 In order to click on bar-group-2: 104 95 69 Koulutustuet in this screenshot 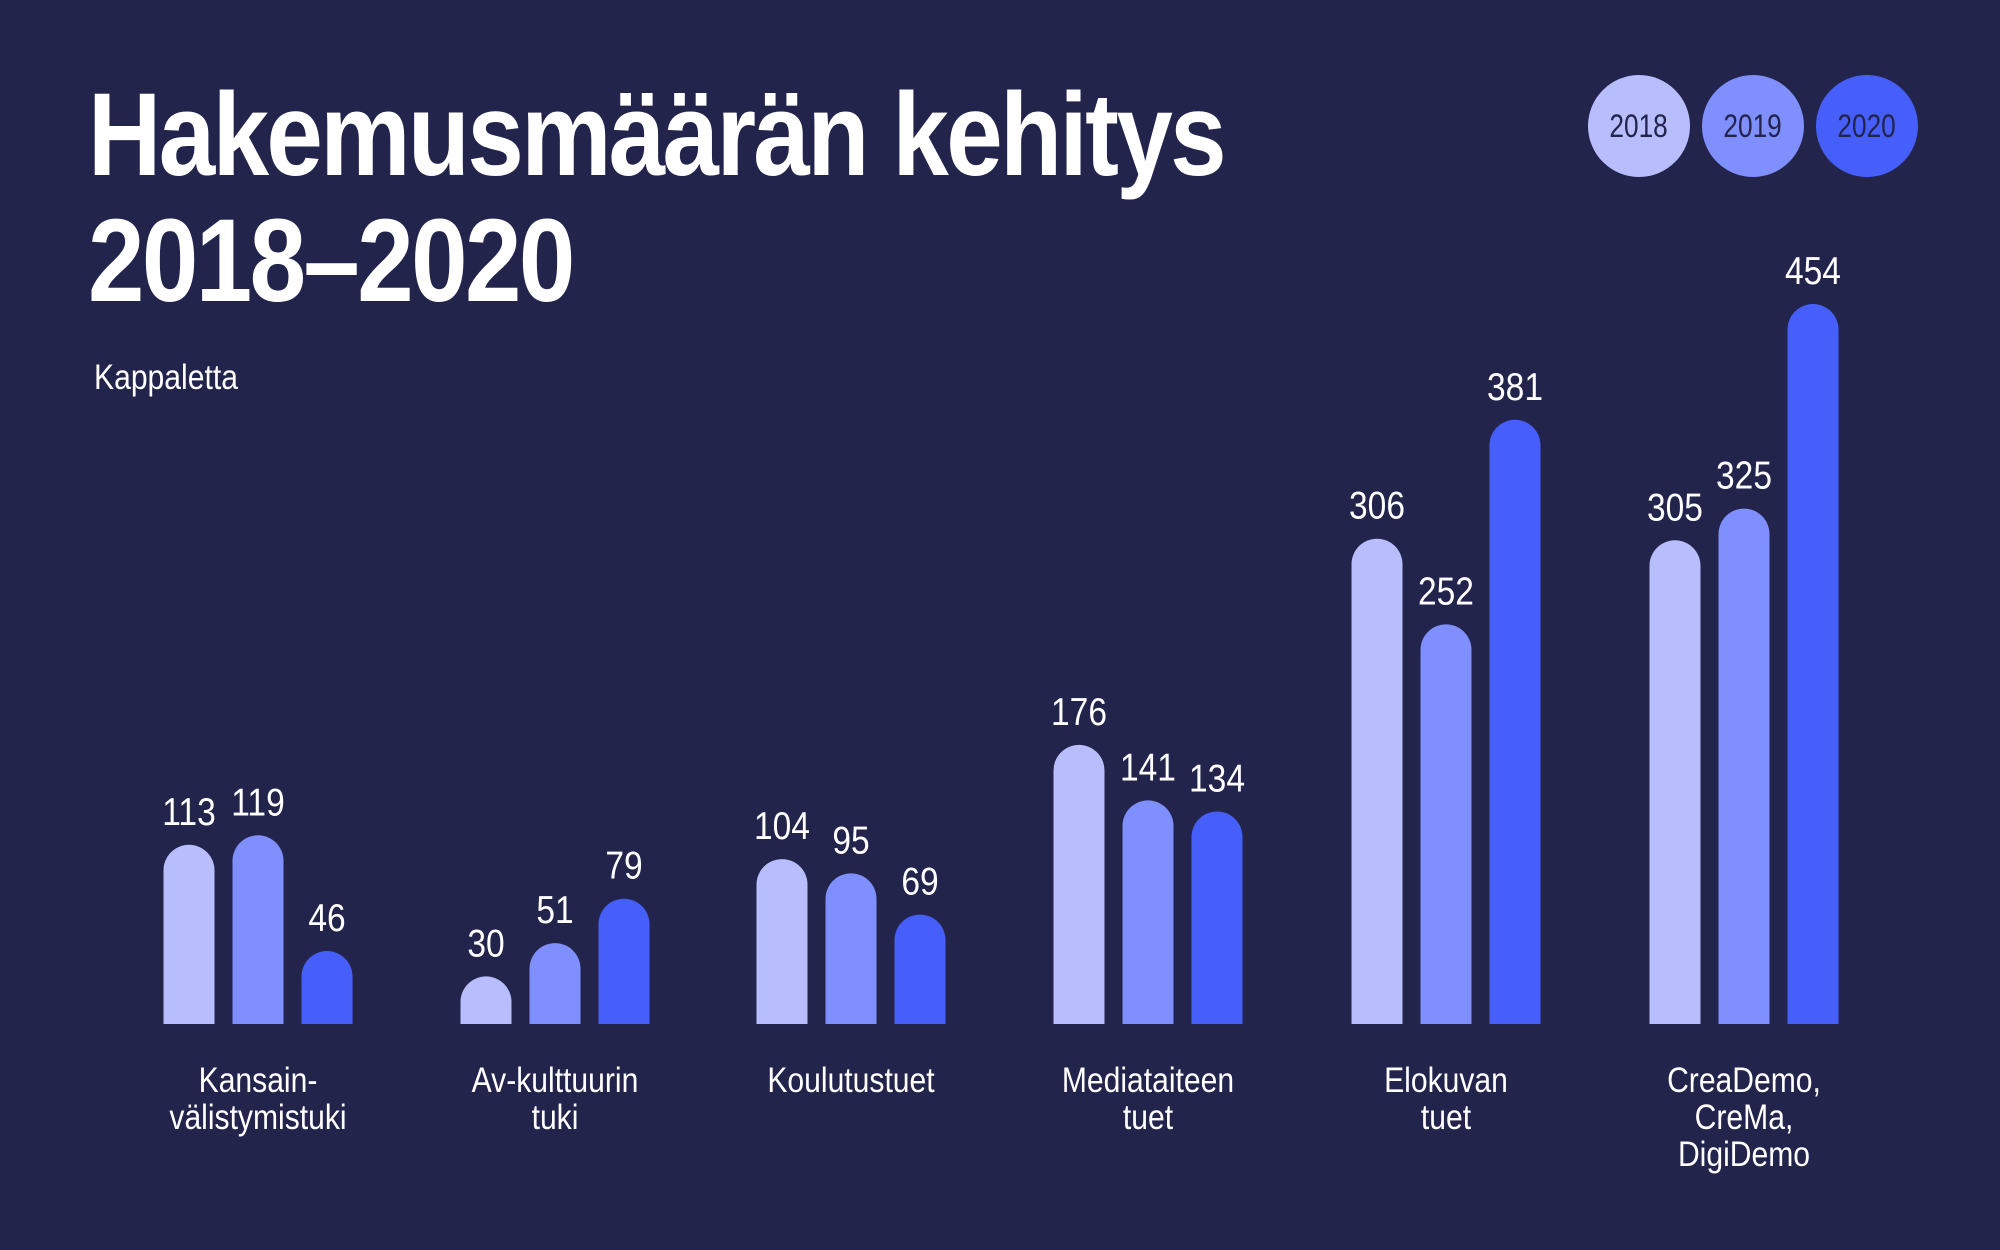, I will do `click(850, 952)`.